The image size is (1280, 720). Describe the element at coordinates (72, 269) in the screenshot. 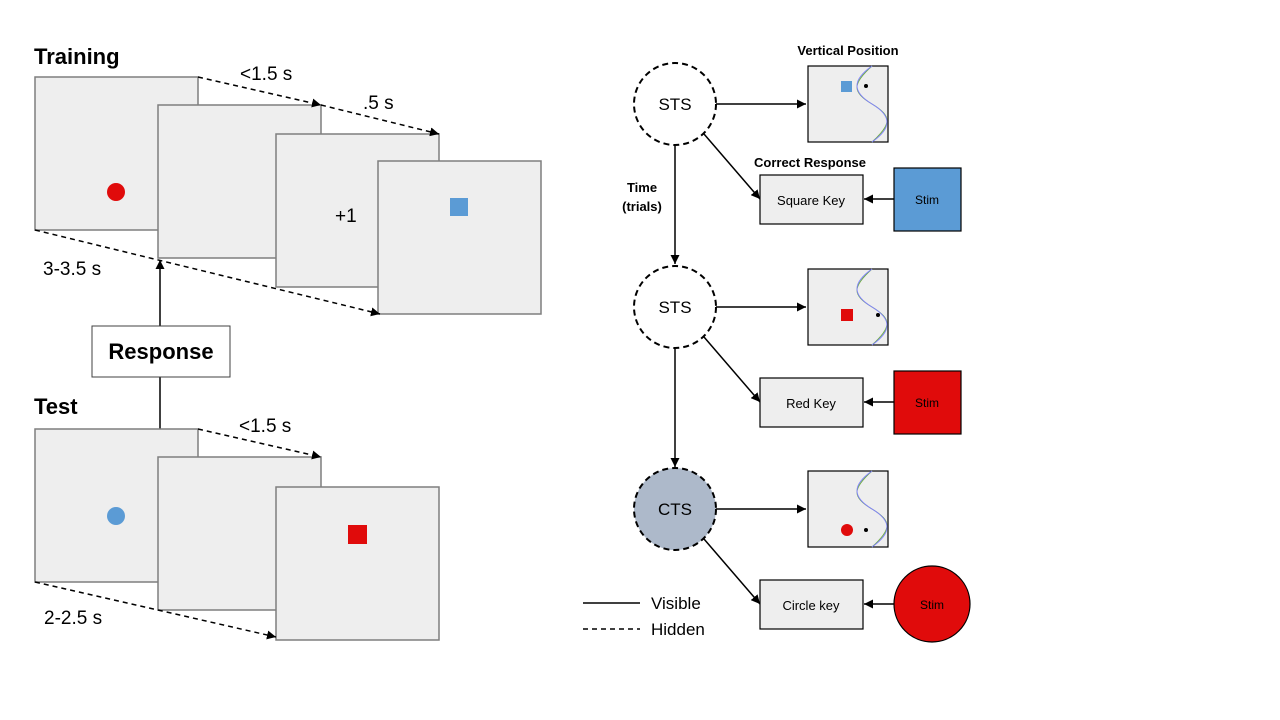

I see `training-time-3: 3-3.5 s` at that location.